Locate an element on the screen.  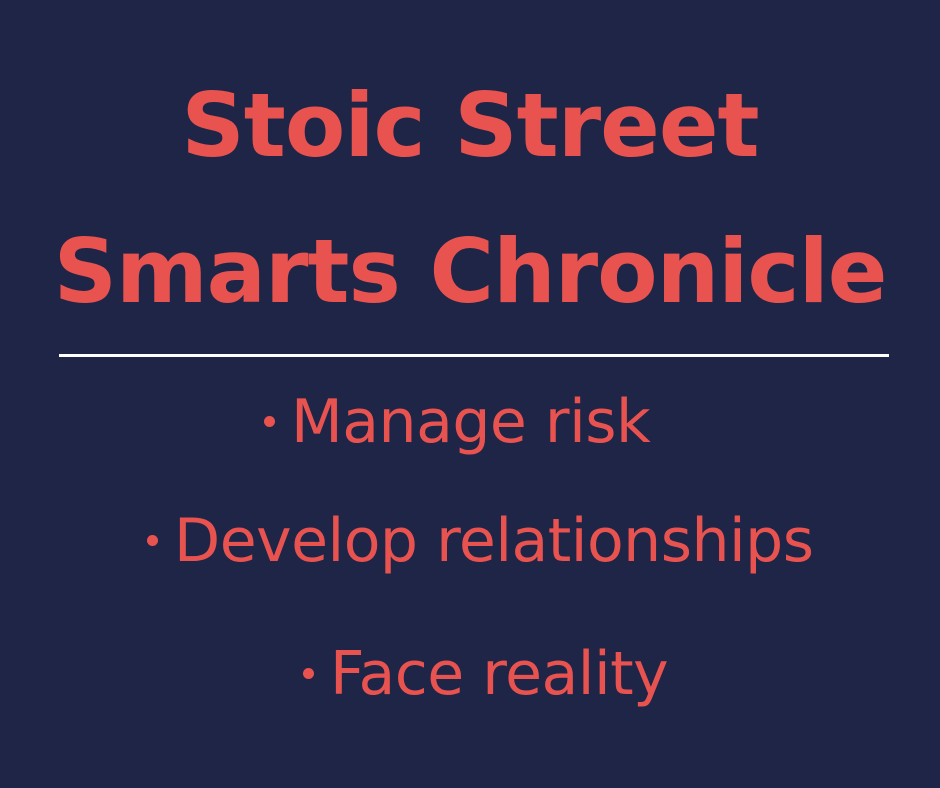
bullet-item: Manage risk is located at coordinates (457, 422).